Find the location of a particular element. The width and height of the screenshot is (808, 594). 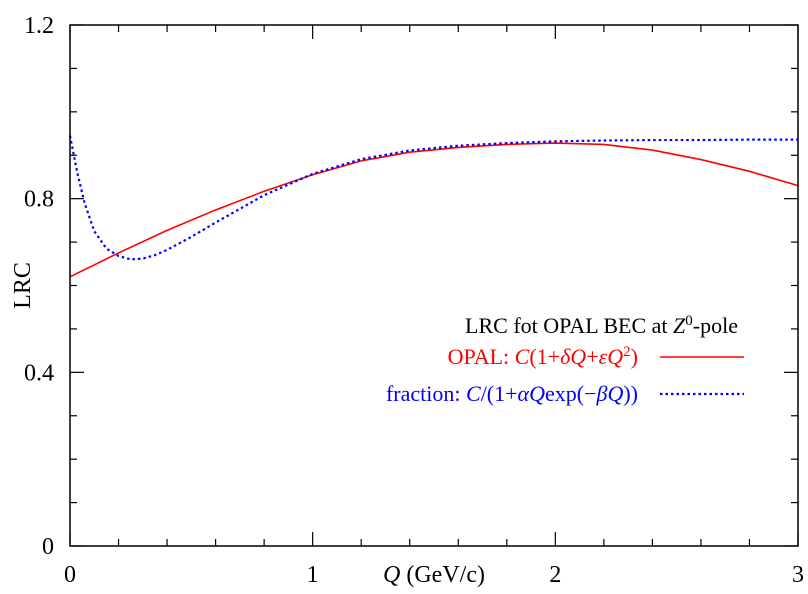

legend-label-0: OPAL: C(1+δQ+εQ2) is located at coordinates (543, 356).